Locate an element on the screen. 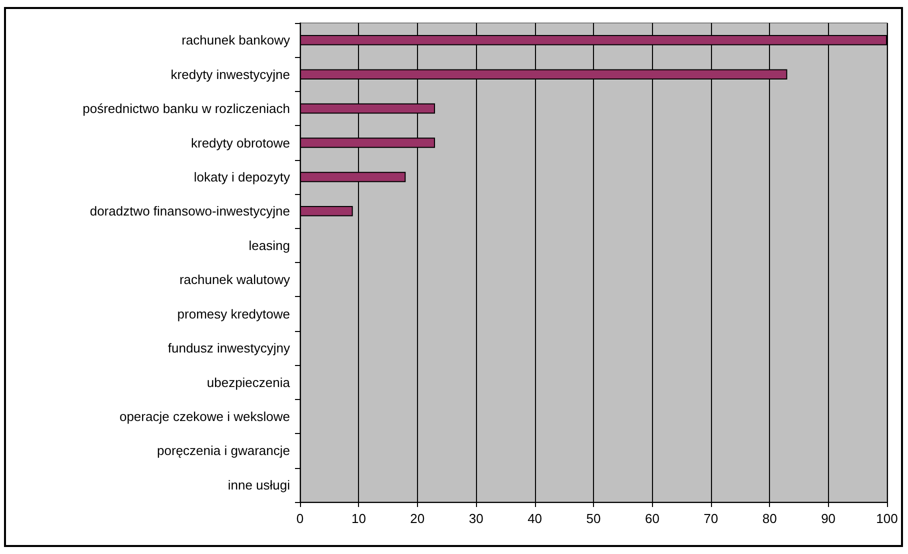  y-tick-label: doradztwo finansowo-inwestycyjne is located at coordinates (190, 211).